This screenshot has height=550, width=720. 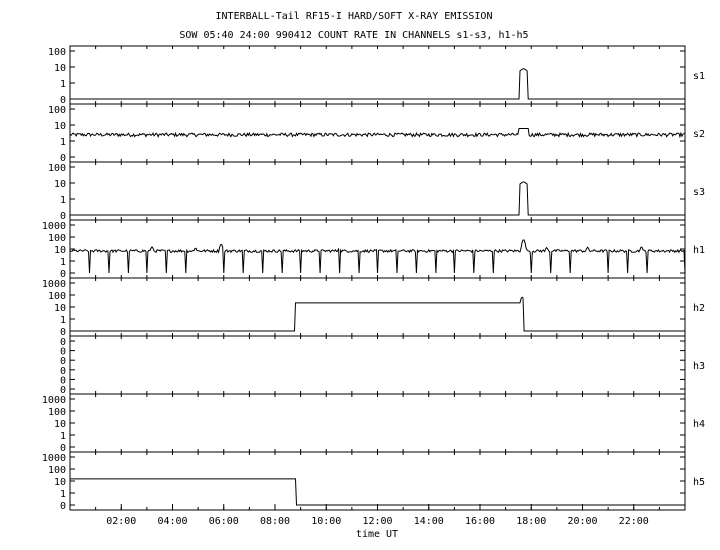 I want to click on x-tick-label: 18:00, so click(x=531, y=521).